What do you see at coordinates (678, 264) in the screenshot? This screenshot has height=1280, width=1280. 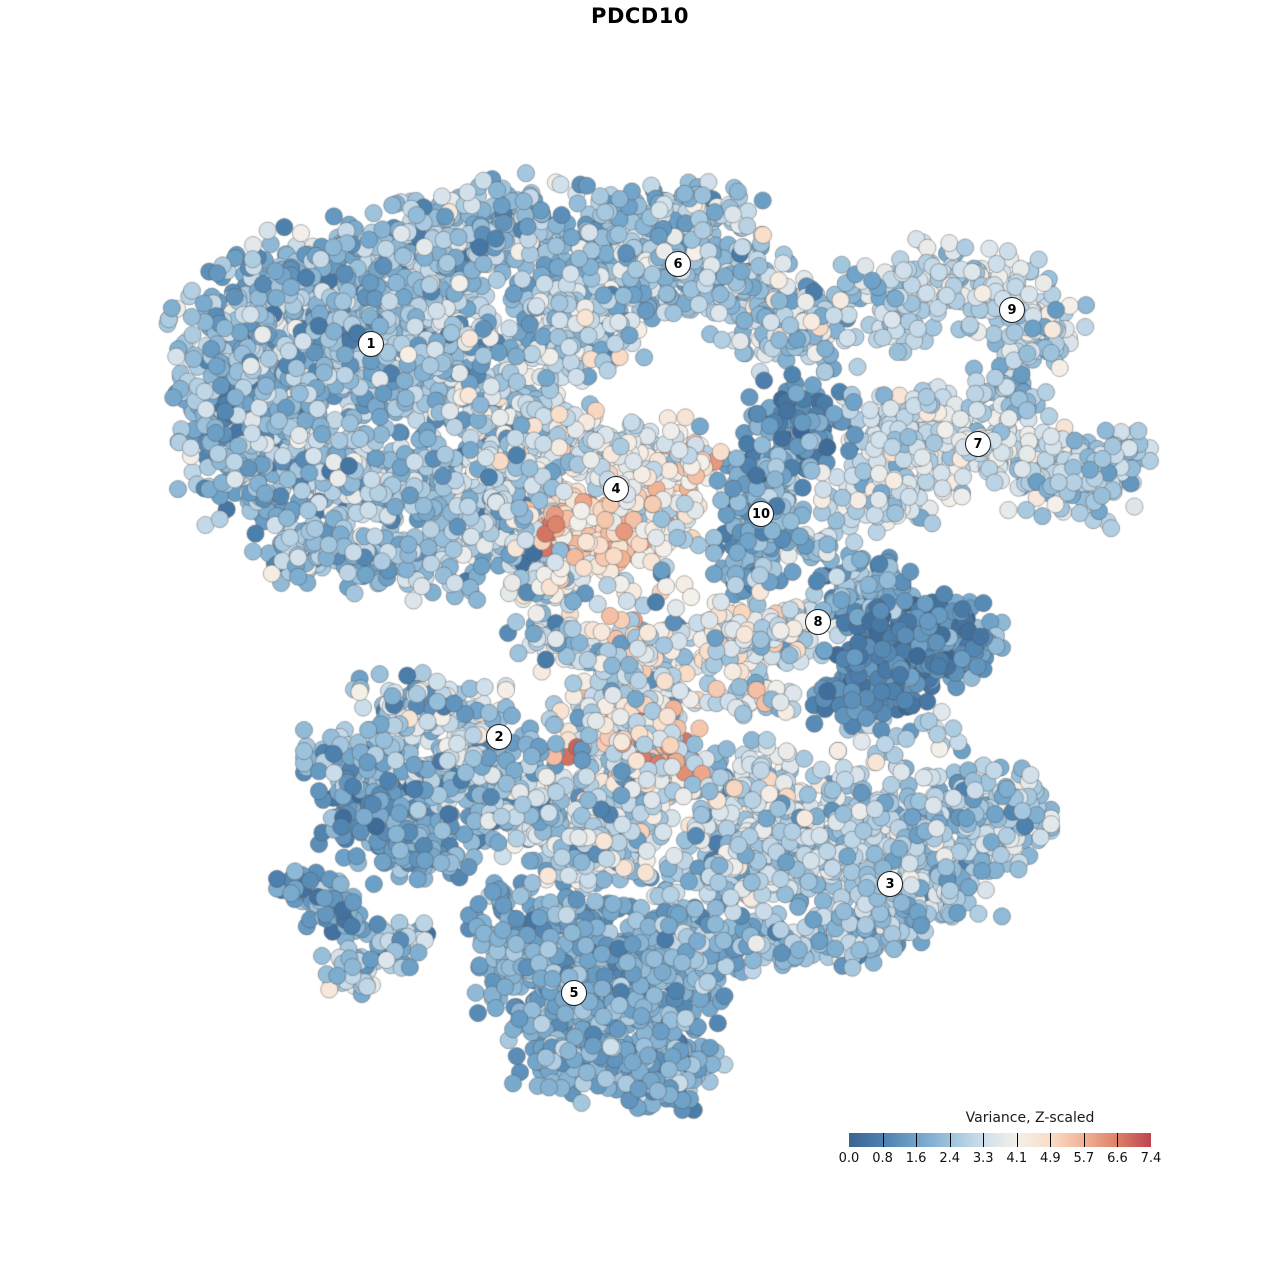 I see `cluster-label-6: 6` at bounding box center [678, 264].